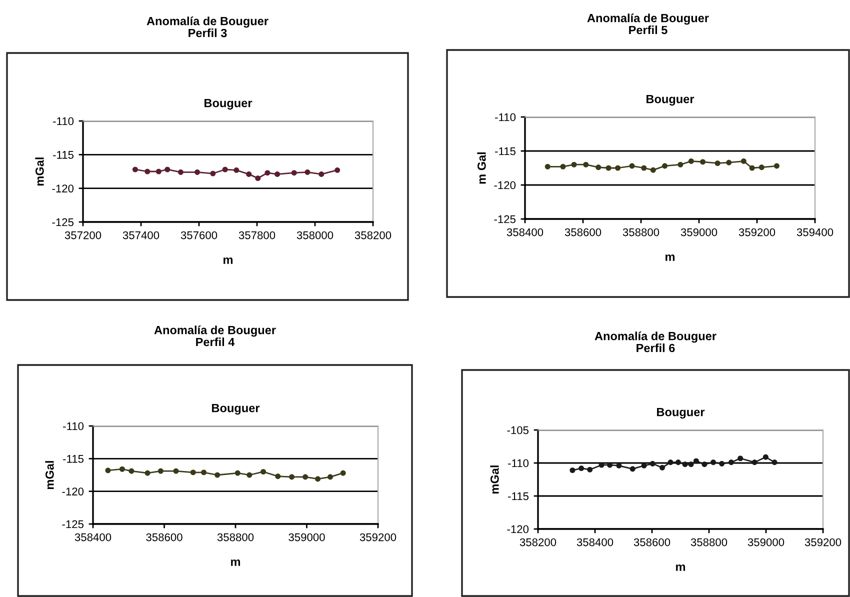  What do you see at coordinates (215, 335) in the screenshot?
I see `chart-title: Anomalía de Bouguer Perfil 4` at bounding box center [215, 335].